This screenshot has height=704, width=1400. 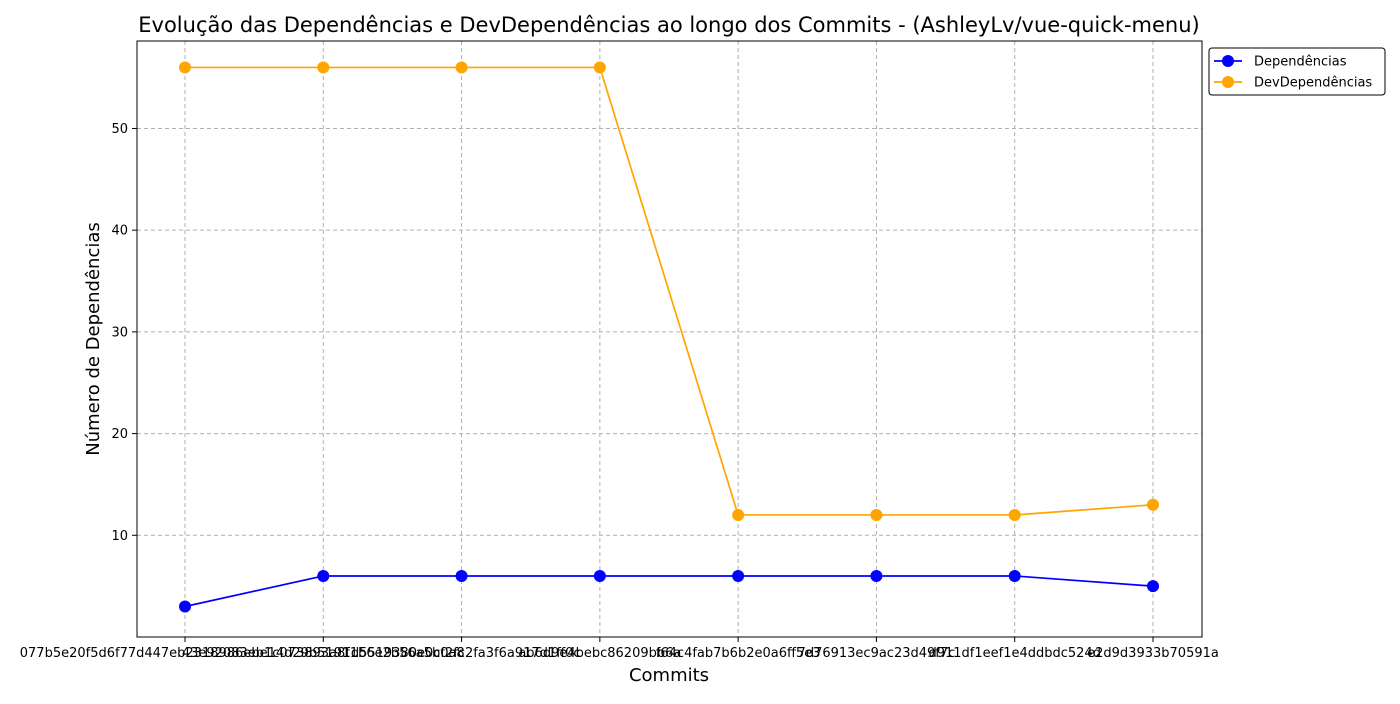 I want to click on legend-frame, so click(x=1297, y=71).